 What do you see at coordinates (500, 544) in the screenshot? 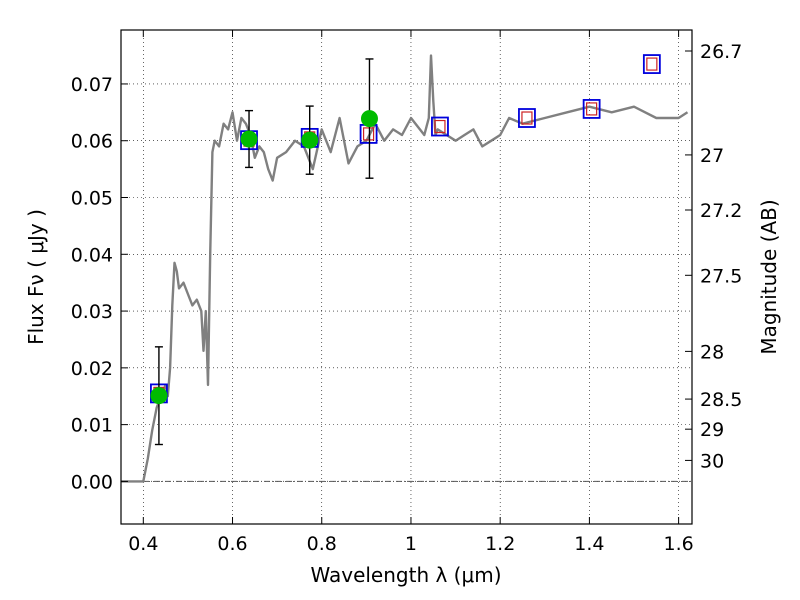
I see `x-tick-label: 1.2` at bounding box center [500, 544].